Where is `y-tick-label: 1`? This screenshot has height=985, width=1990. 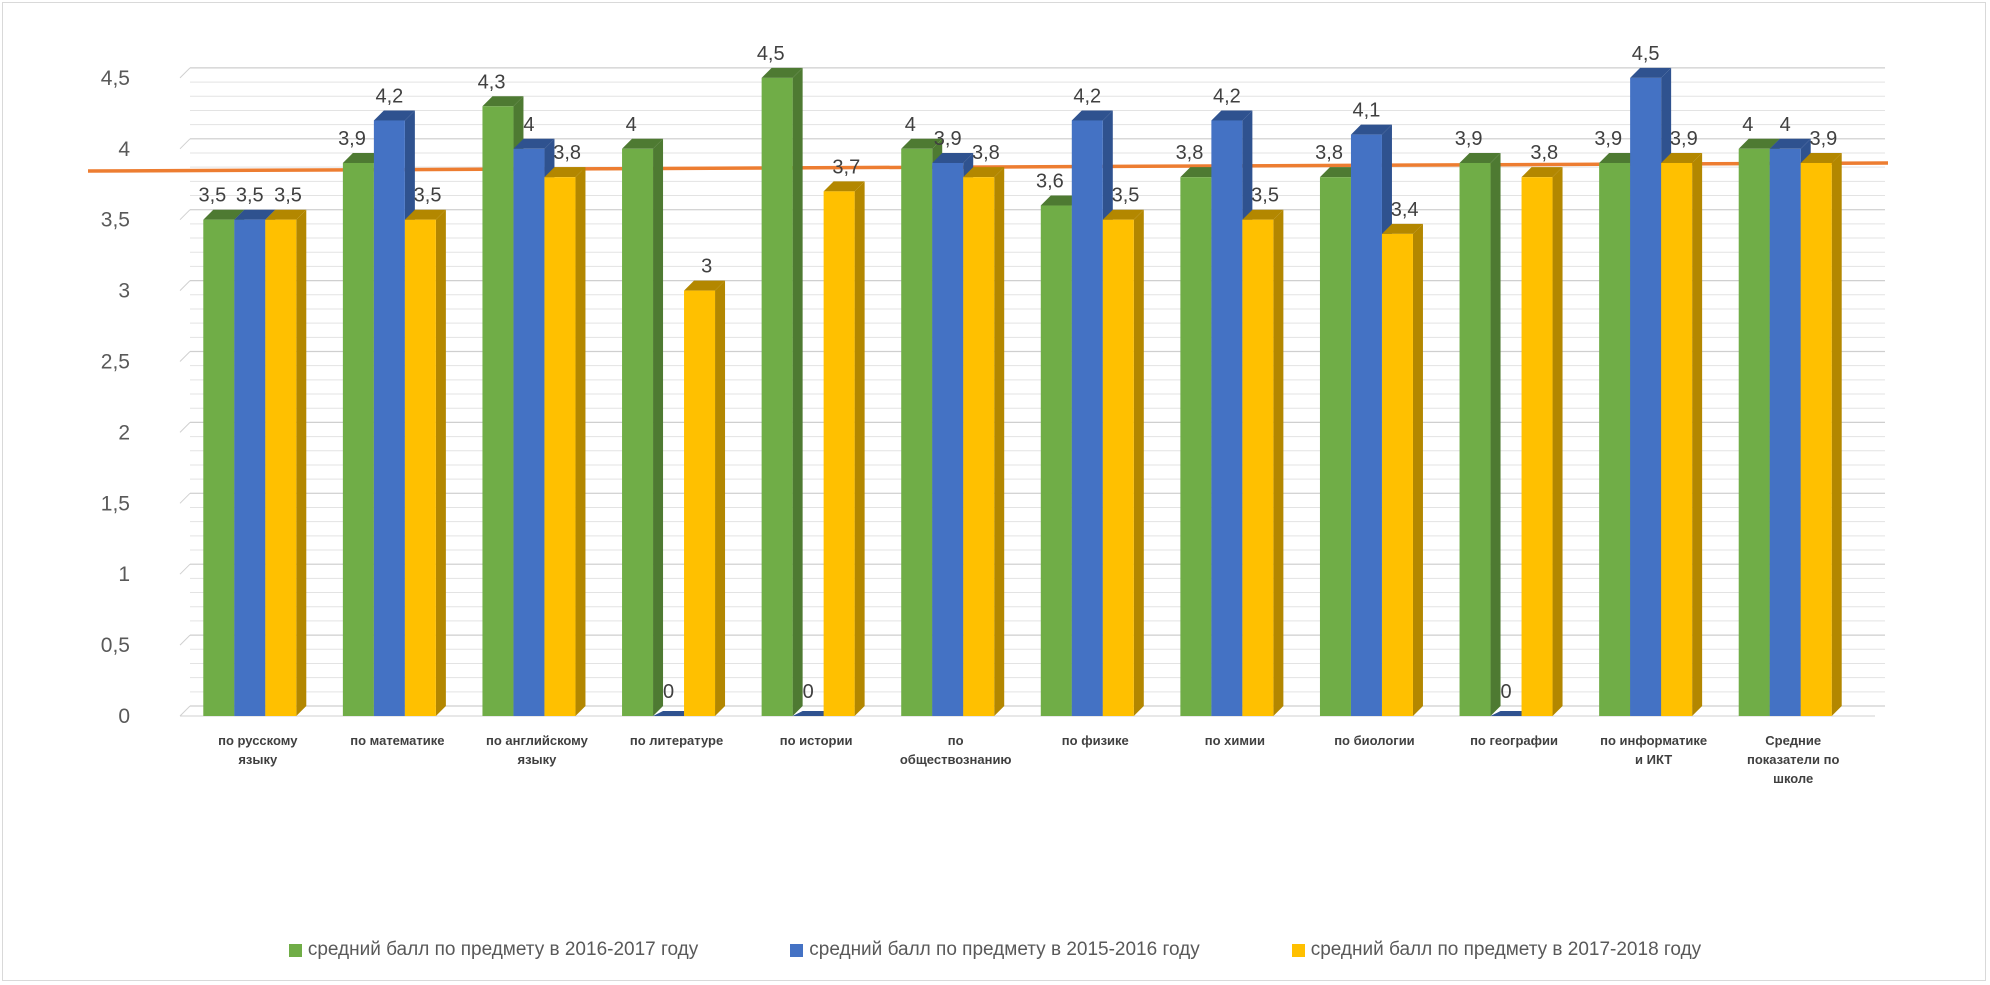
y-tick-label: 1 is located at coordinates (124, 574).